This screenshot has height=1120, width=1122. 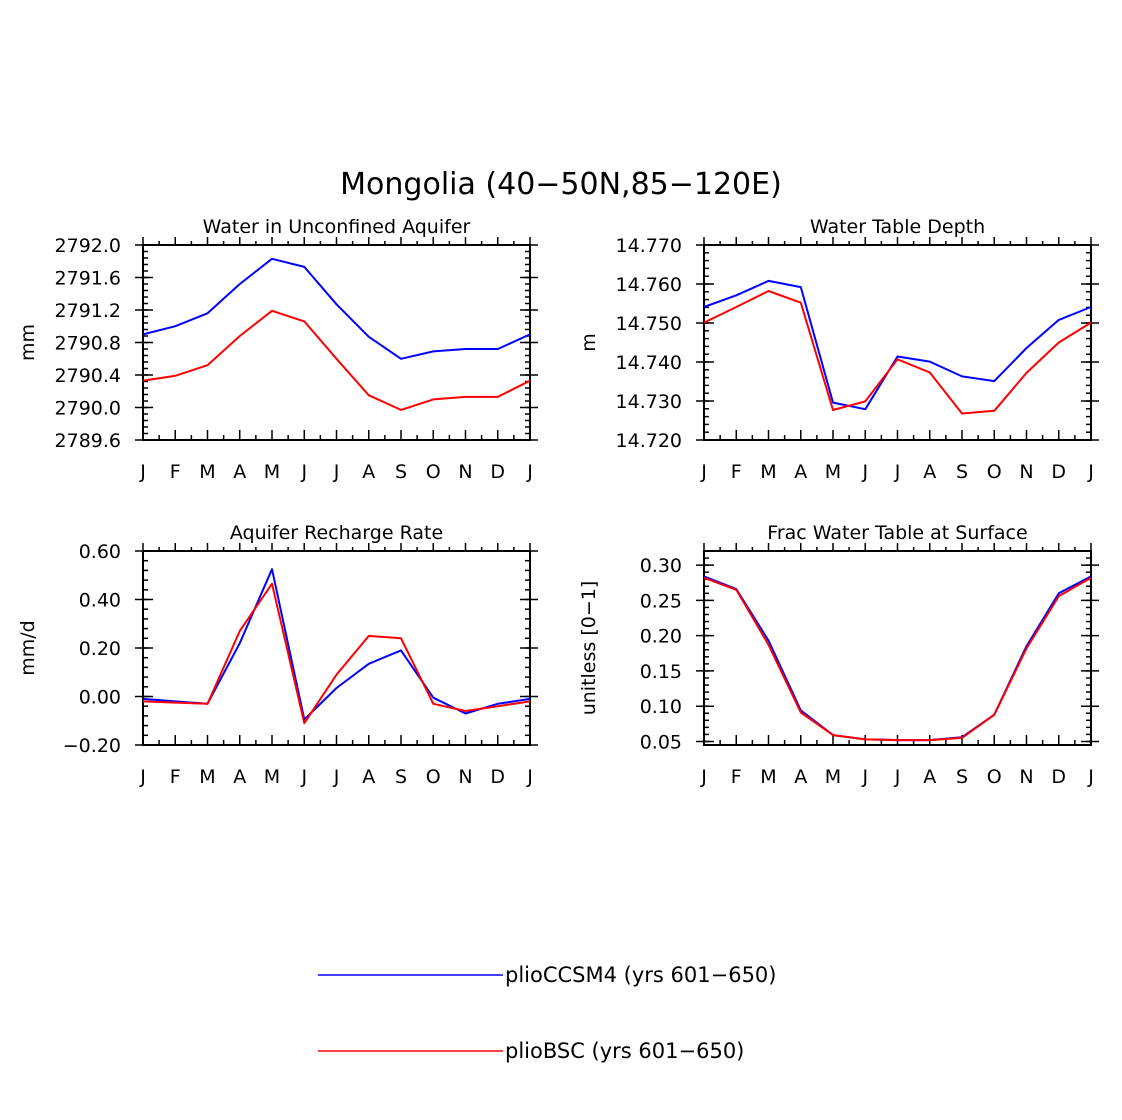 I want to click on legend-label: plioCCSM4 (yrs 601−650), so click(x=640, y=975).